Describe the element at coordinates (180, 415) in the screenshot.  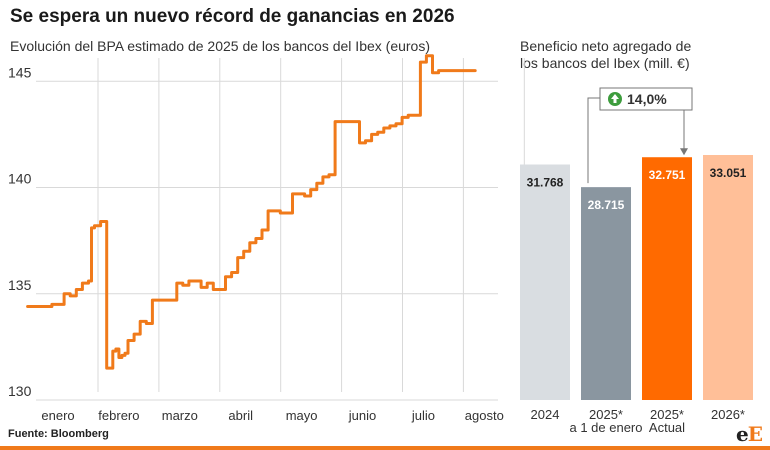
I see `x-tick-label: marzo` at that location.